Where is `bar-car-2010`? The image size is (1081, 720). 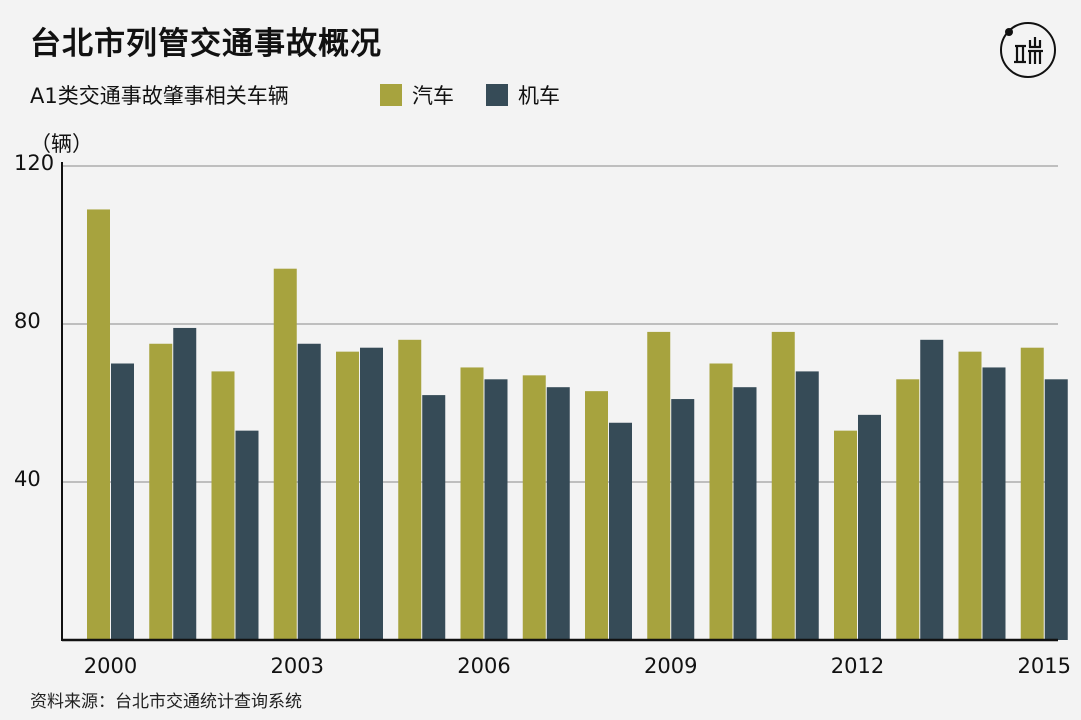
bar-car-2010 is located at coordinates (721, 501).